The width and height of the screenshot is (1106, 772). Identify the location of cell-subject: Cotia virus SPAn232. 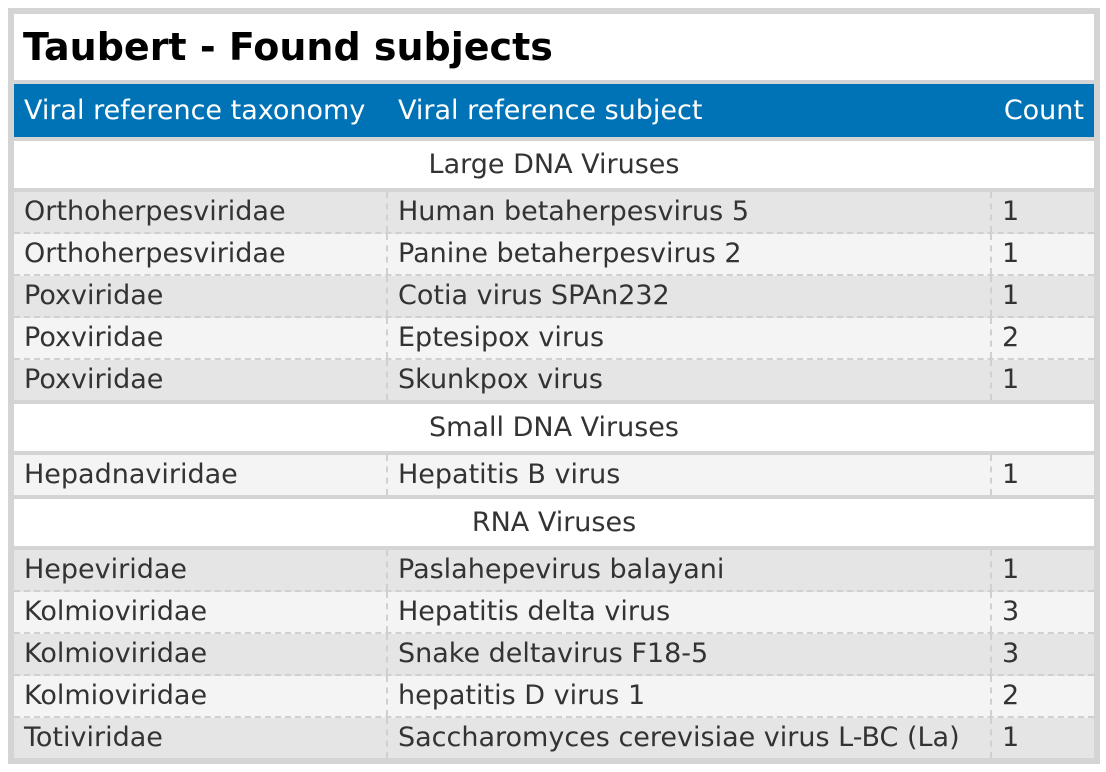
(690, 296).